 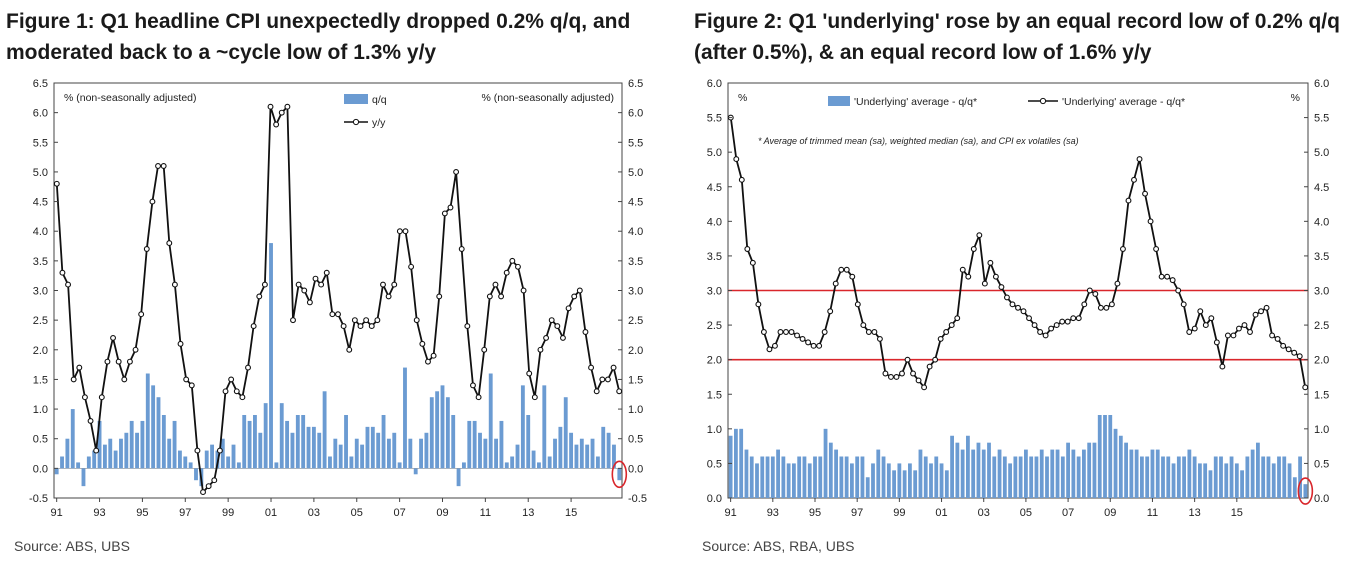 What do you see at coordinates (1321, 430) in the screenshot?
I see `y-tick-label-right: 1.0` at bounding box center [1321, 430].